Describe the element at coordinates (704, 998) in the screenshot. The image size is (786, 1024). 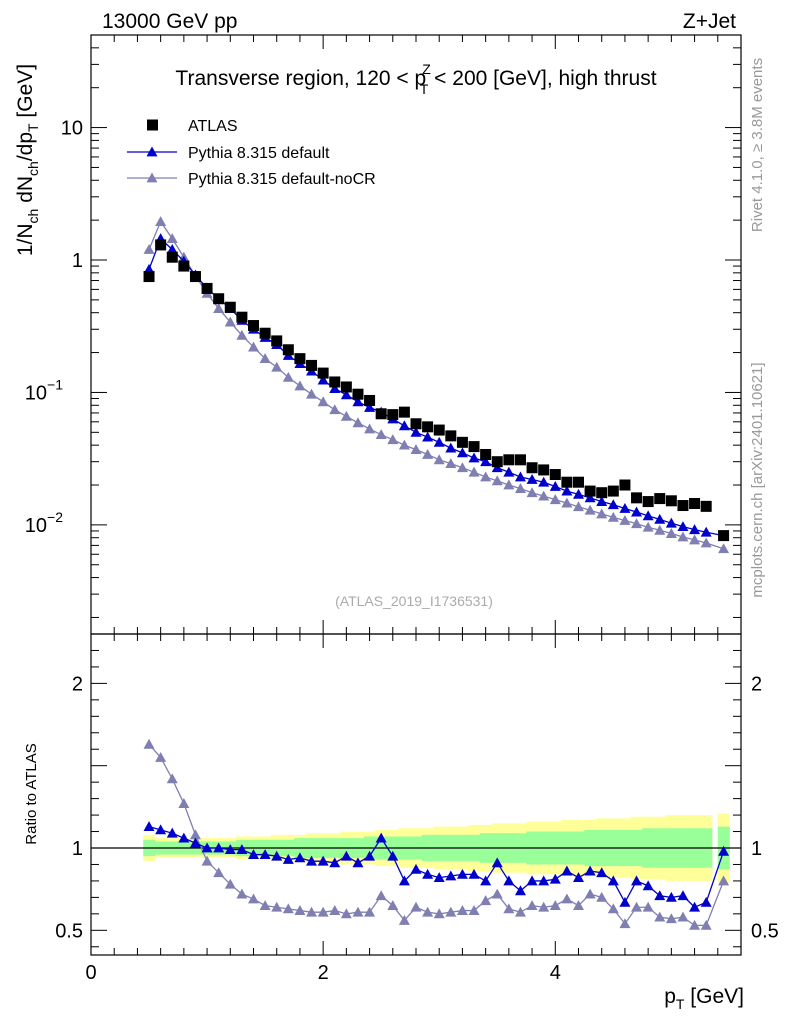
I see `x-axis-label: pT [GeV]` at that location.